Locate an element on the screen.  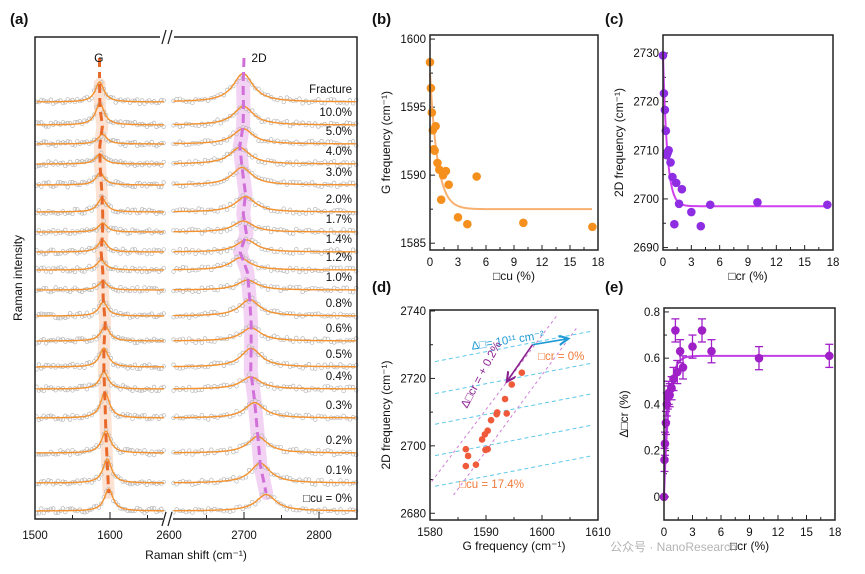
y-tick-label: 0.6 is located at coordinates (652, 359).